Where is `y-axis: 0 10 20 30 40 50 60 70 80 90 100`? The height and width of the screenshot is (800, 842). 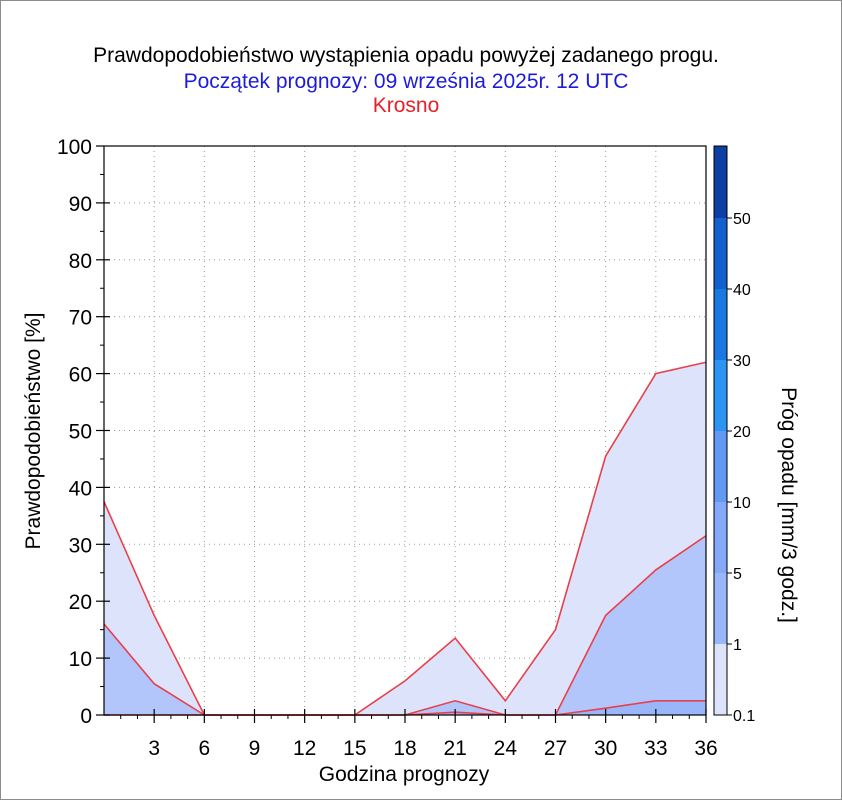
y-axis: 0 10 20 30 40 50 60 70 80 90 100 is located at coordinates (83, 432).